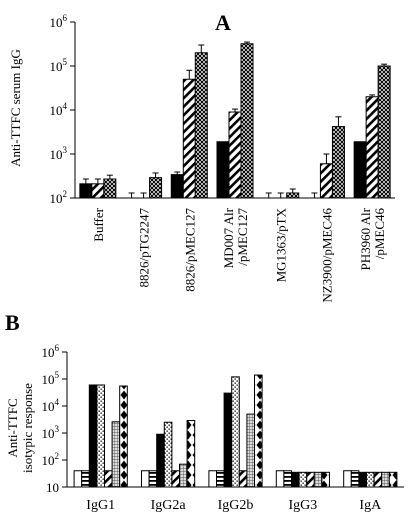 This screenshot has width=408, height=525. Describe the element at coordinates (52, 487) in the screenshot. I see `y-tick-label: 10` at that location.